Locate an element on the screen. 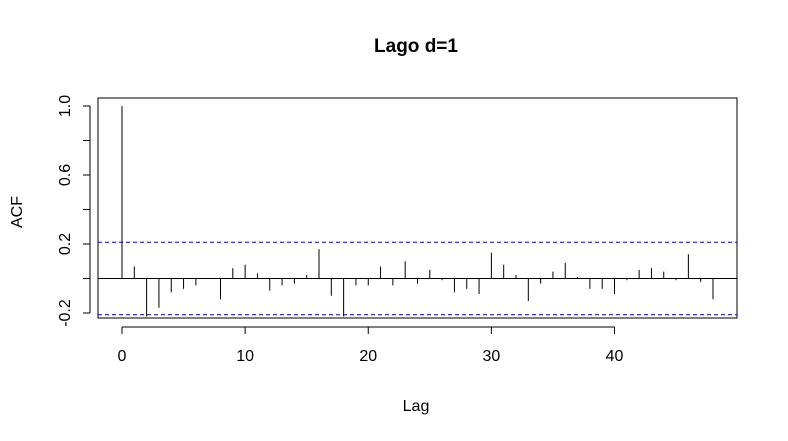 This screenshot has width=788, height=441. chart-title: Lago d=1 is located at coordinates (416, 46).